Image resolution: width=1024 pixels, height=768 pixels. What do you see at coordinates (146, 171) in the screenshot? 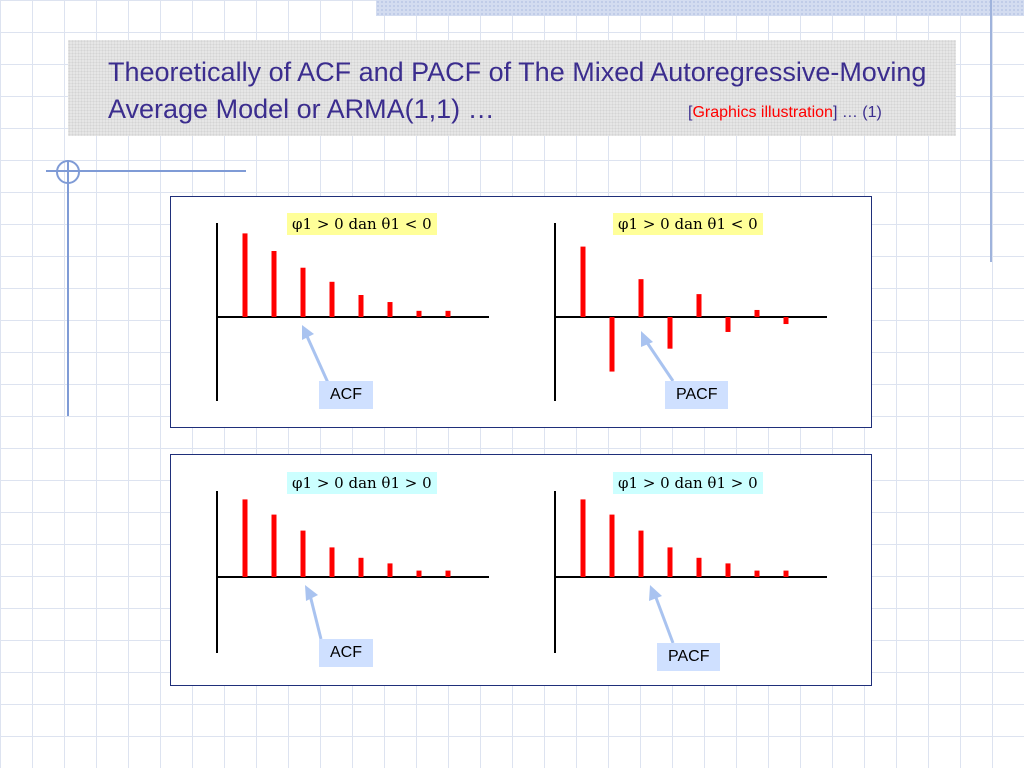
I see `bullet-horizontal-line` at bounding box center [146, 171].